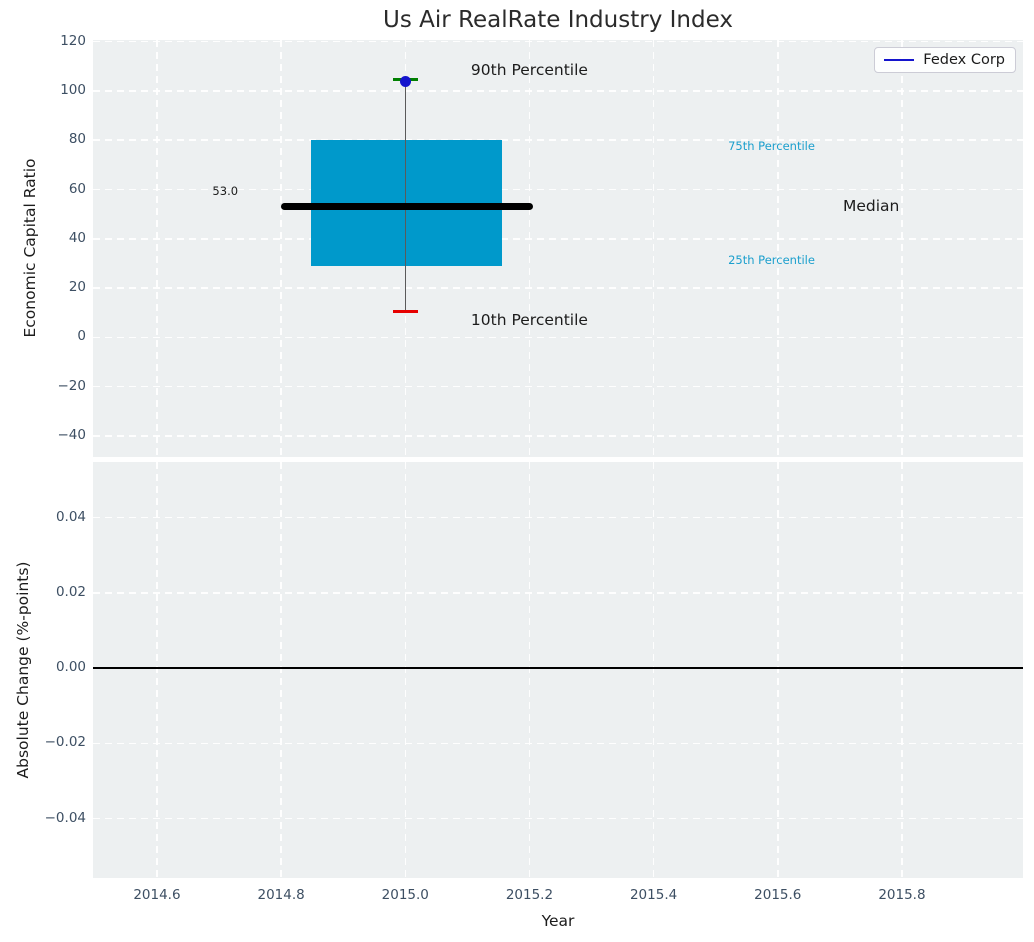 Image resolution: width=1034 pixels, height=942 pixels. I want to click on y-tick-label: 0.00, so click(70, 667).